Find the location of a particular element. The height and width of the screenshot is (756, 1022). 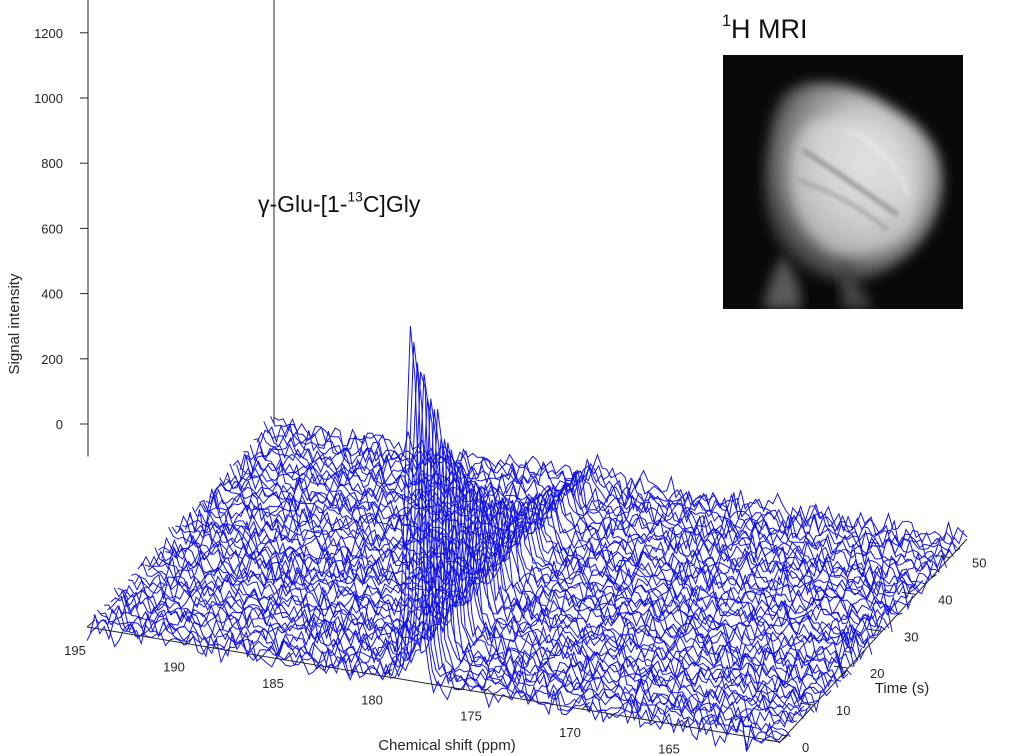

peak-annotation-suffix: C]Gly is located at coordinates (391, 204).